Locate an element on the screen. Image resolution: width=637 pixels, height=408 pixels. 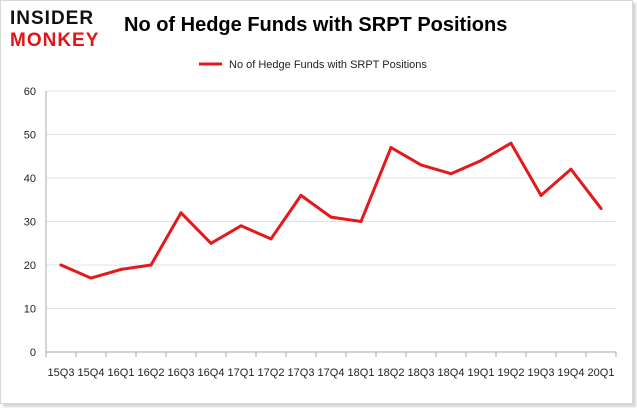
insider-monkey-logo: INSIDER MONKEY is located at coordinates (61, 31).